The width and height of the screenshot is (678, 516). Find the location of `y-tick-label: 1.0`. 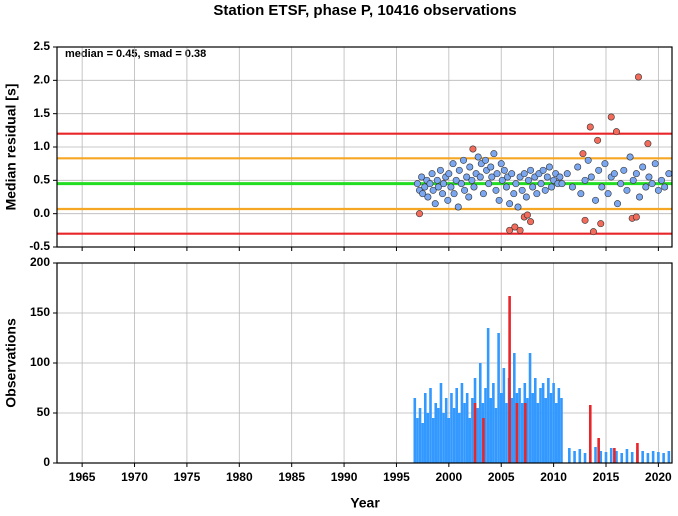

y-tick-label: 1.0 is located at coordinates (41, 146).